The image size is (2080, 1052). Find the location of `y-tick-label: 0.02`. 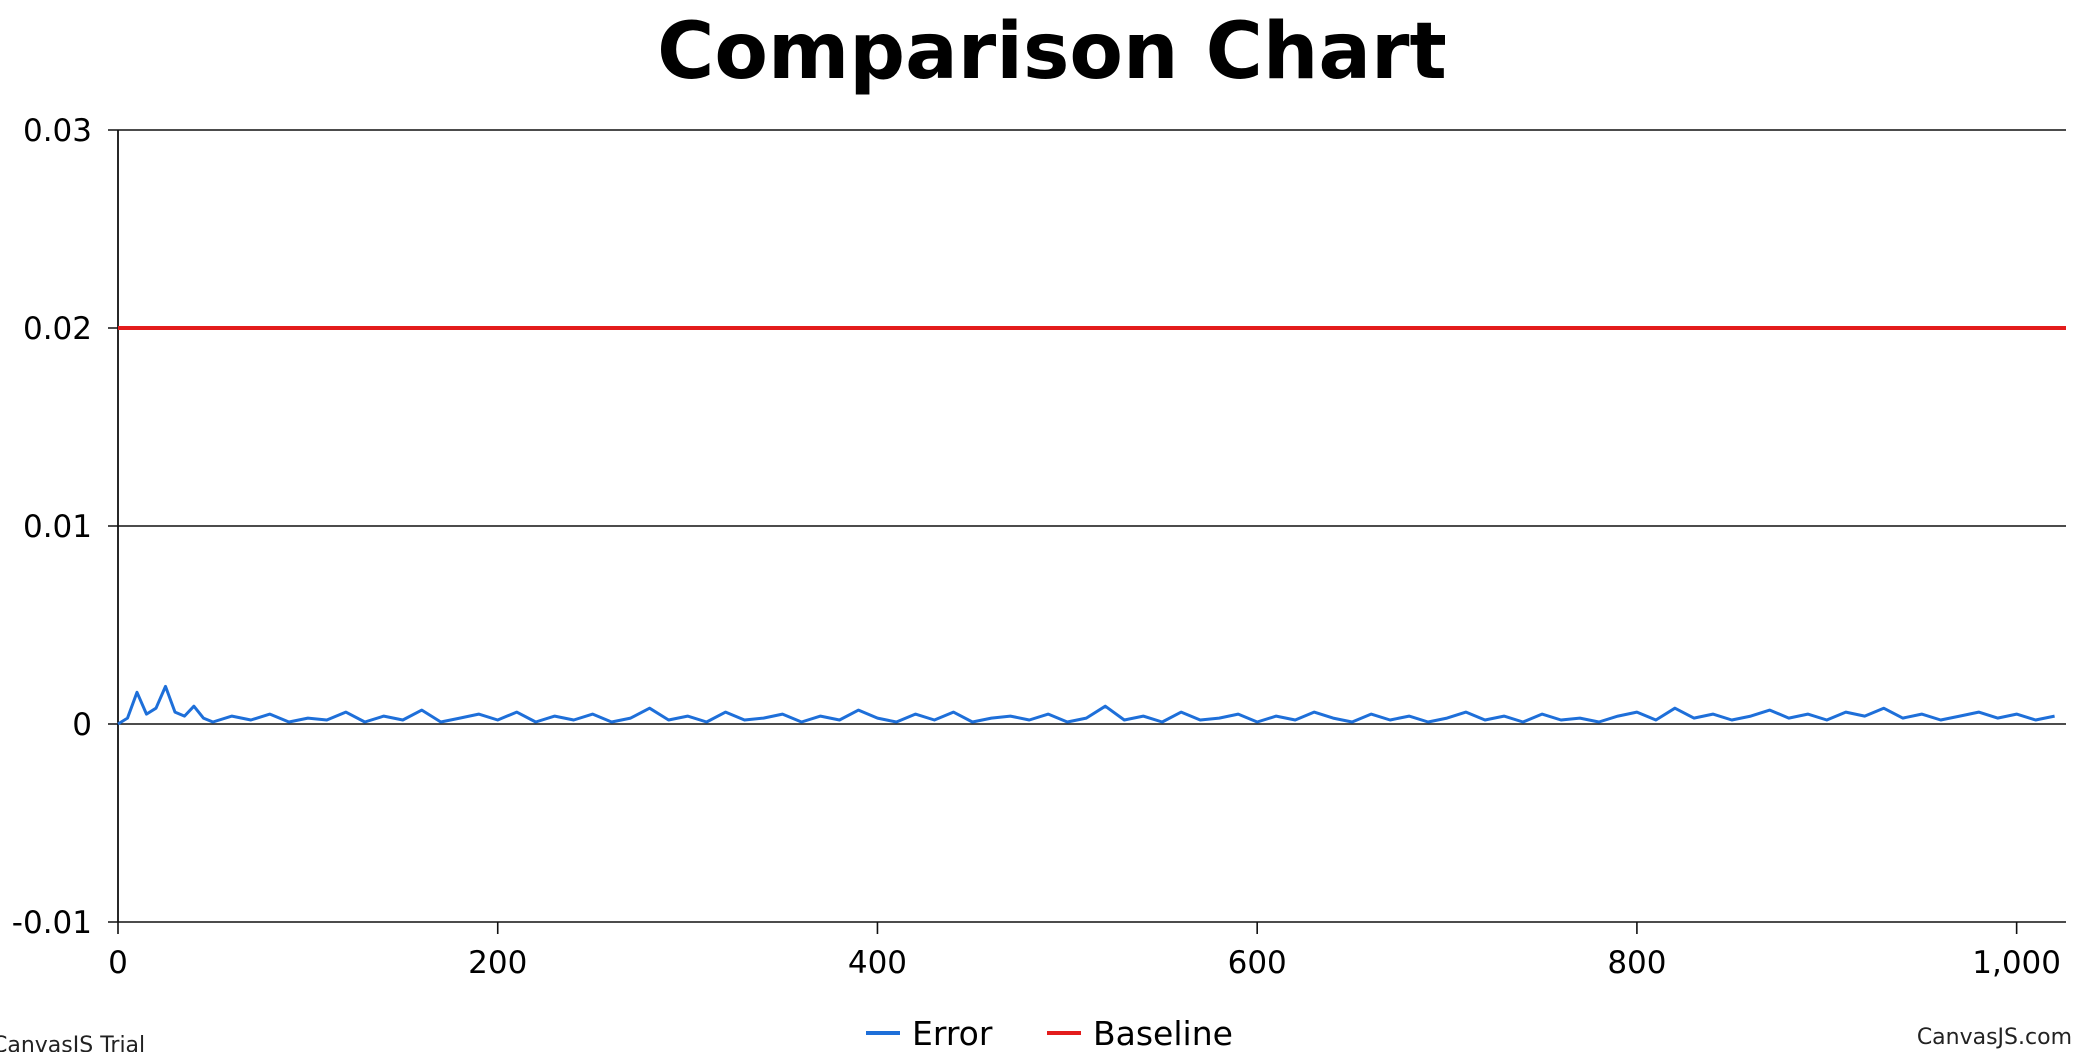

y-tick-label: 0.02 is located at coordinates (57, 329).